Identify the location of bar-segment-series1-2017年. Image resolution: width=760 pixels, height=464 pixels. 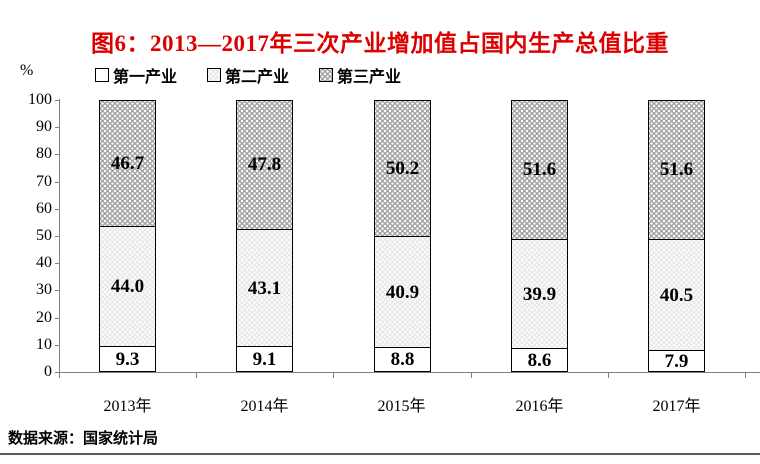
(676, 361).